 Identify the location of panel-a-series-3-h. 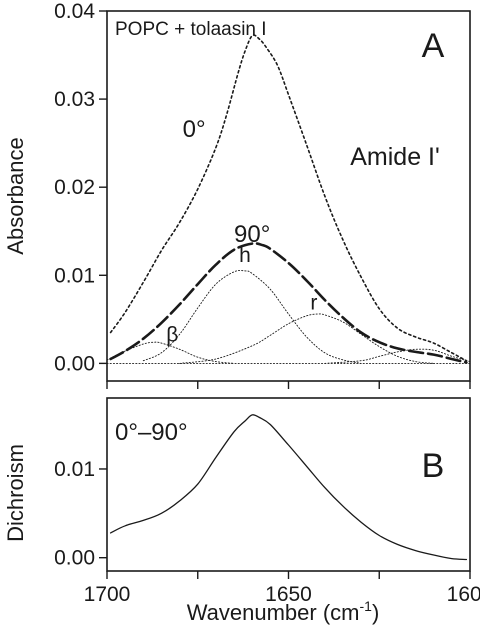
(252, 316).